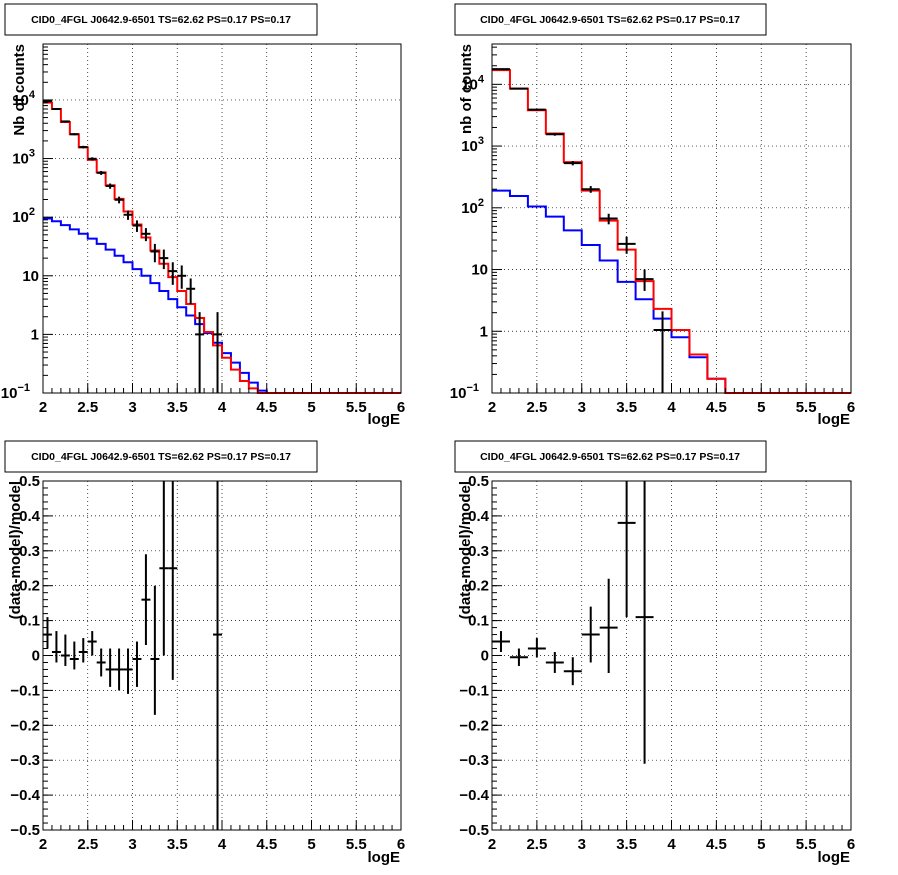 Image resolution: width=898 pixels, height=875 pixels. Describe the element at coordinates (222, 247) in the screenshot. I see `total-model-histogram` at that location.